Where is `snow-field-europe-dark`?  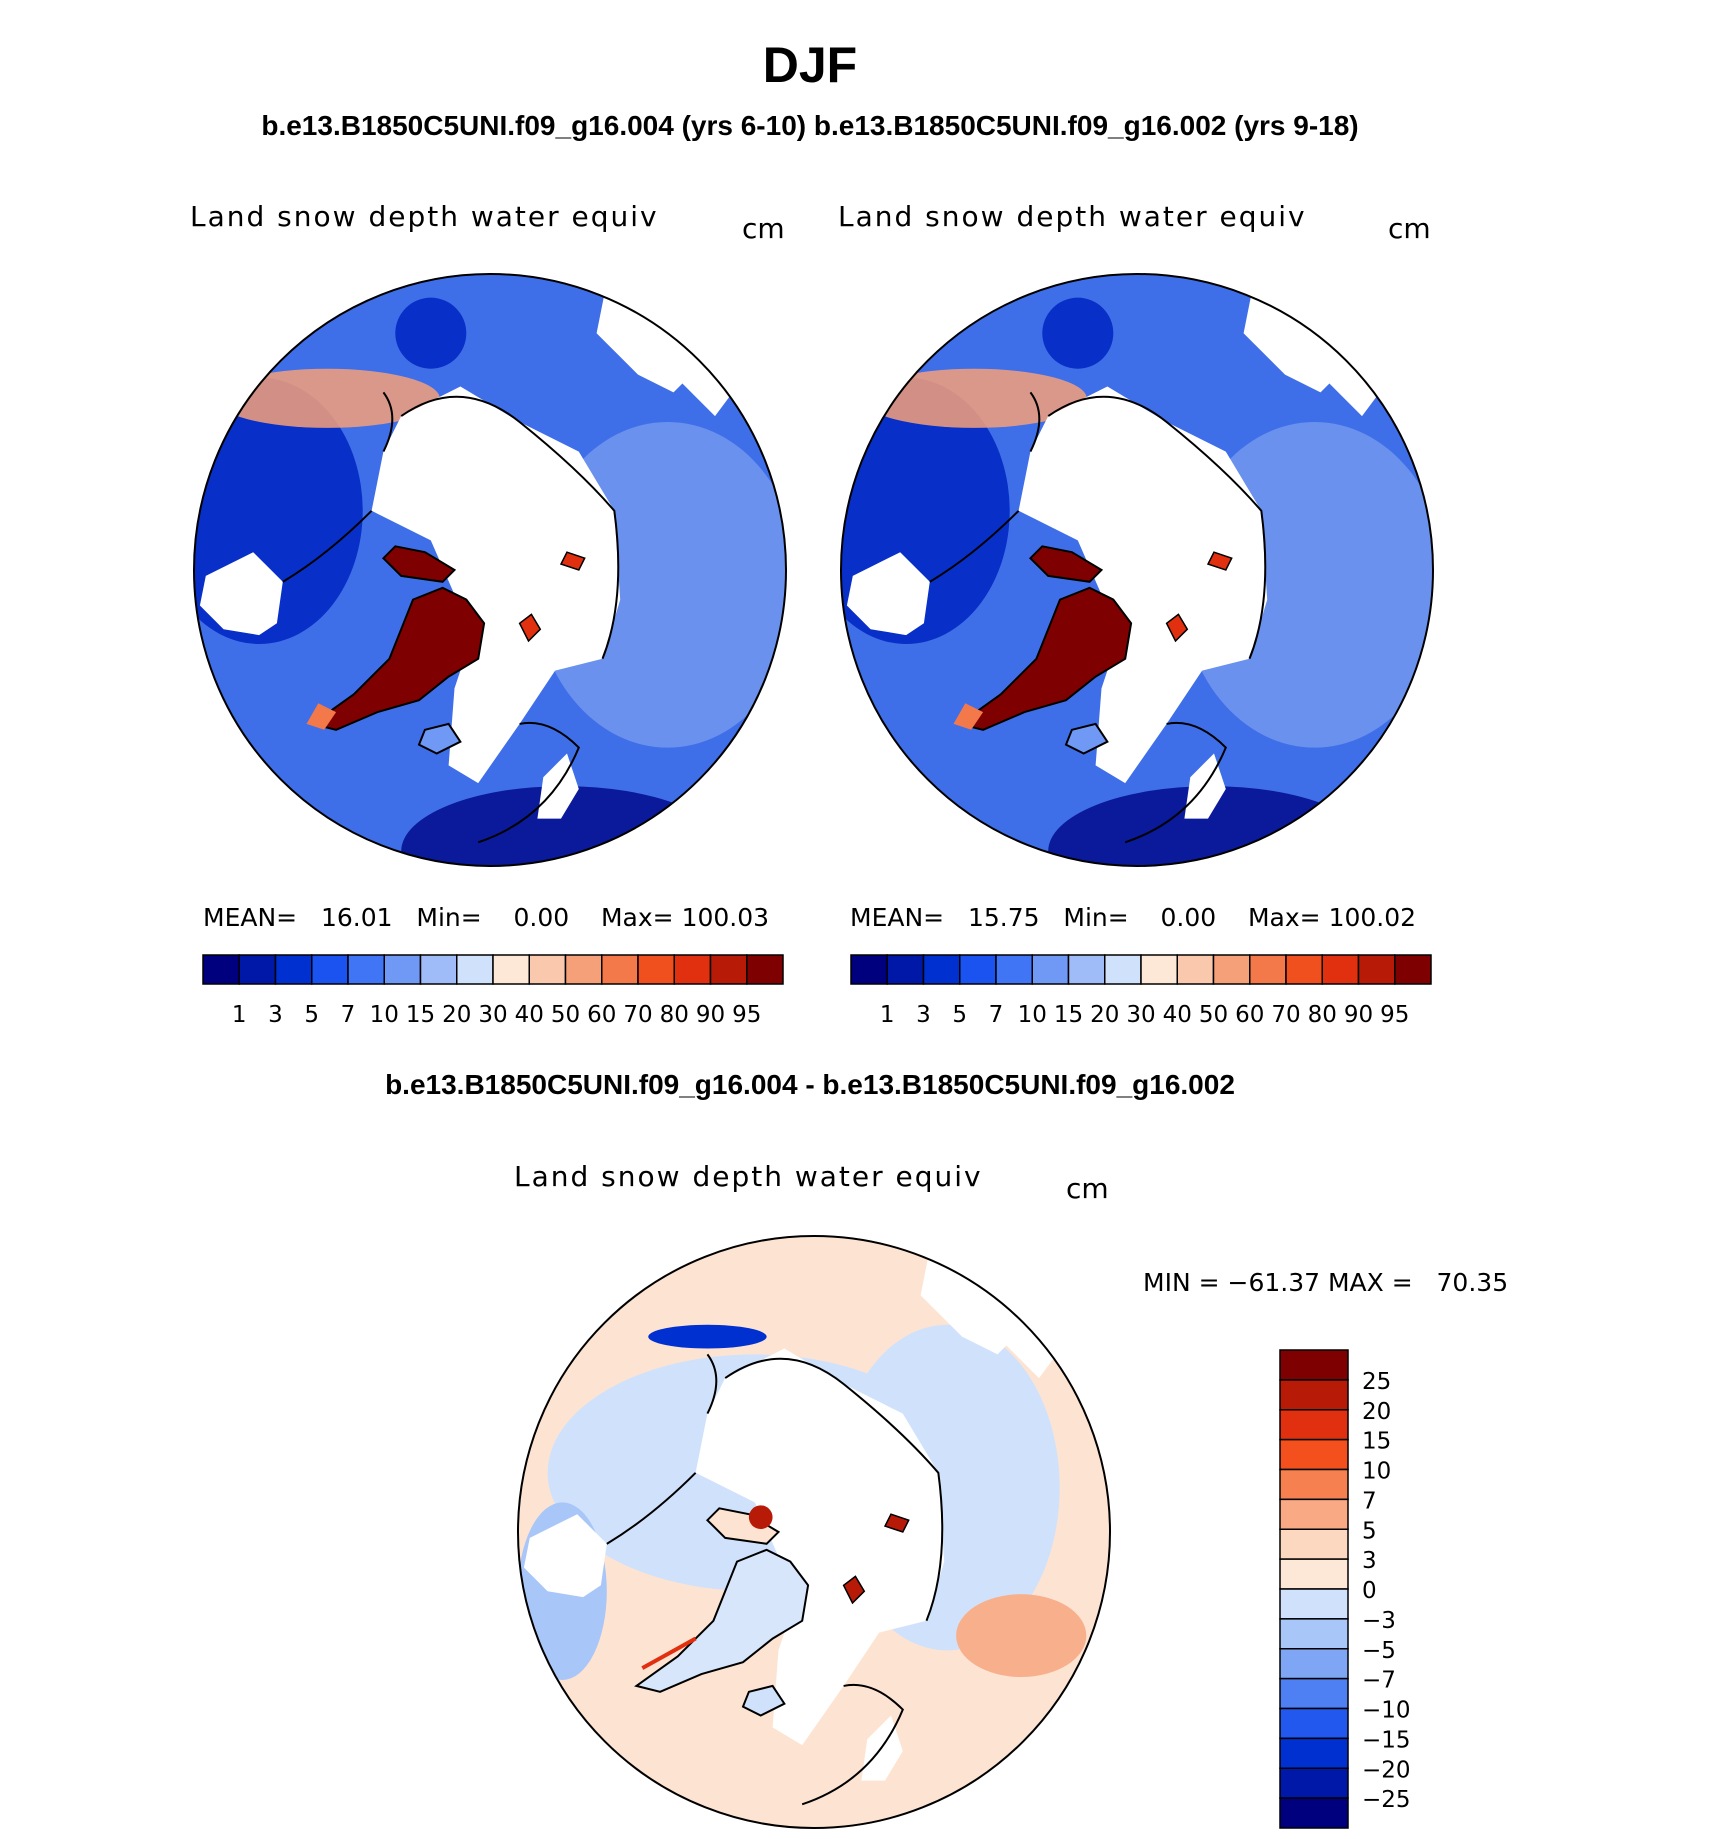 snow-field-europe-dark is located at coordinates (1211, 826).